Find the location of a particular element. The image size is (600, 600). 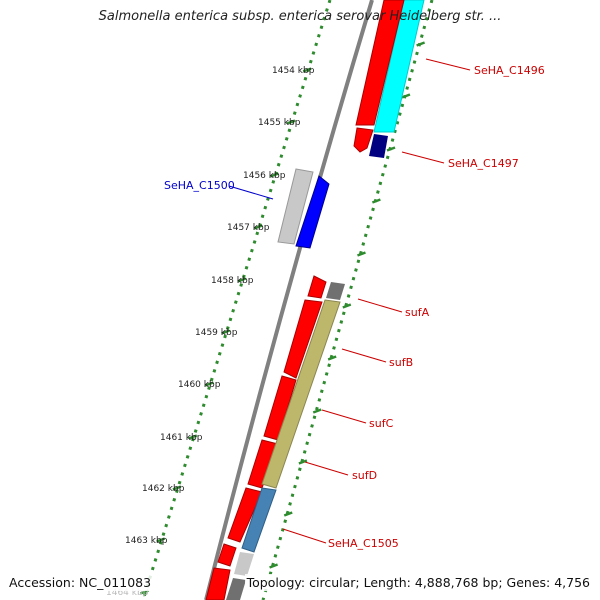

kbp-label-1457: 1457 kbp is located at coordinates (248, 228).